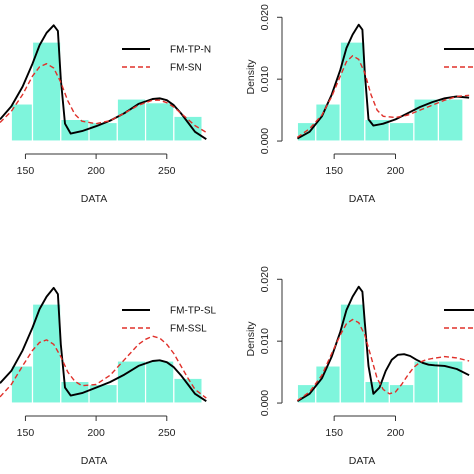  What do you see at coordinates (188, 329) in the screenshot?
I see `legend-label: FM-SSL` at bounding box center [188, 329].